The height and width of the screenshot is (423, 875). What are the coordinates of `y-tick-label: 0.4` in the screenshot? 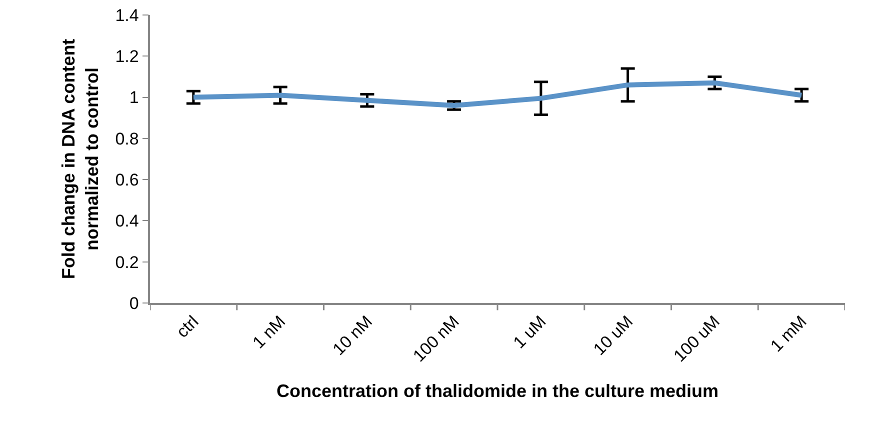 It's located at (127, 221).